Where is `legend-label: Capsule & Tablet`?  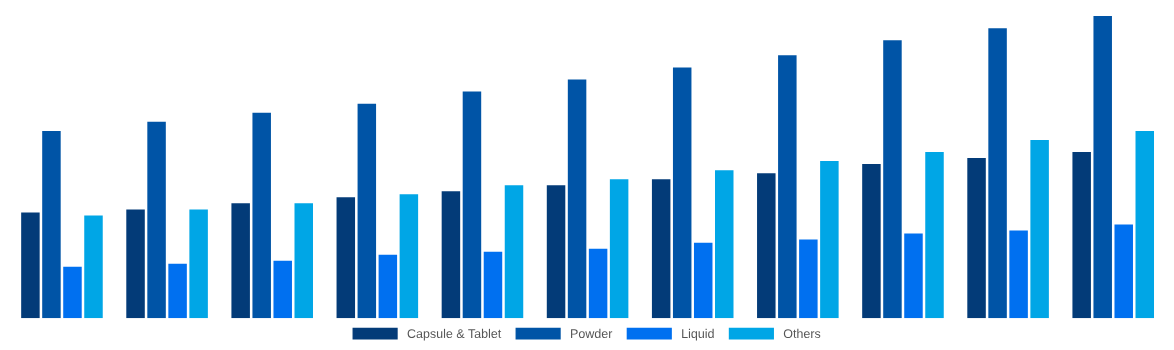 legend-label: Capsule & Tablet is located at coordinates (454, 334).